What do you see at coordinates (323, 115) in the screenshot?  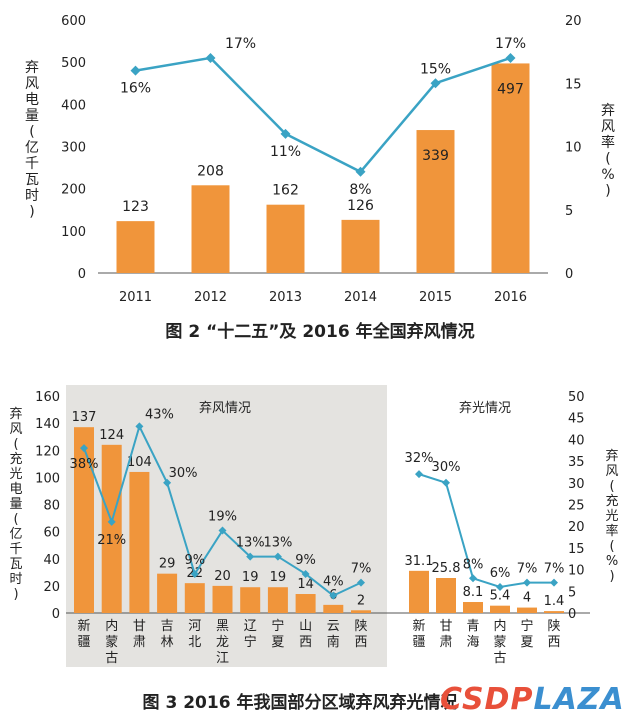 I see `rate-line` at bounding box center [323, 115].